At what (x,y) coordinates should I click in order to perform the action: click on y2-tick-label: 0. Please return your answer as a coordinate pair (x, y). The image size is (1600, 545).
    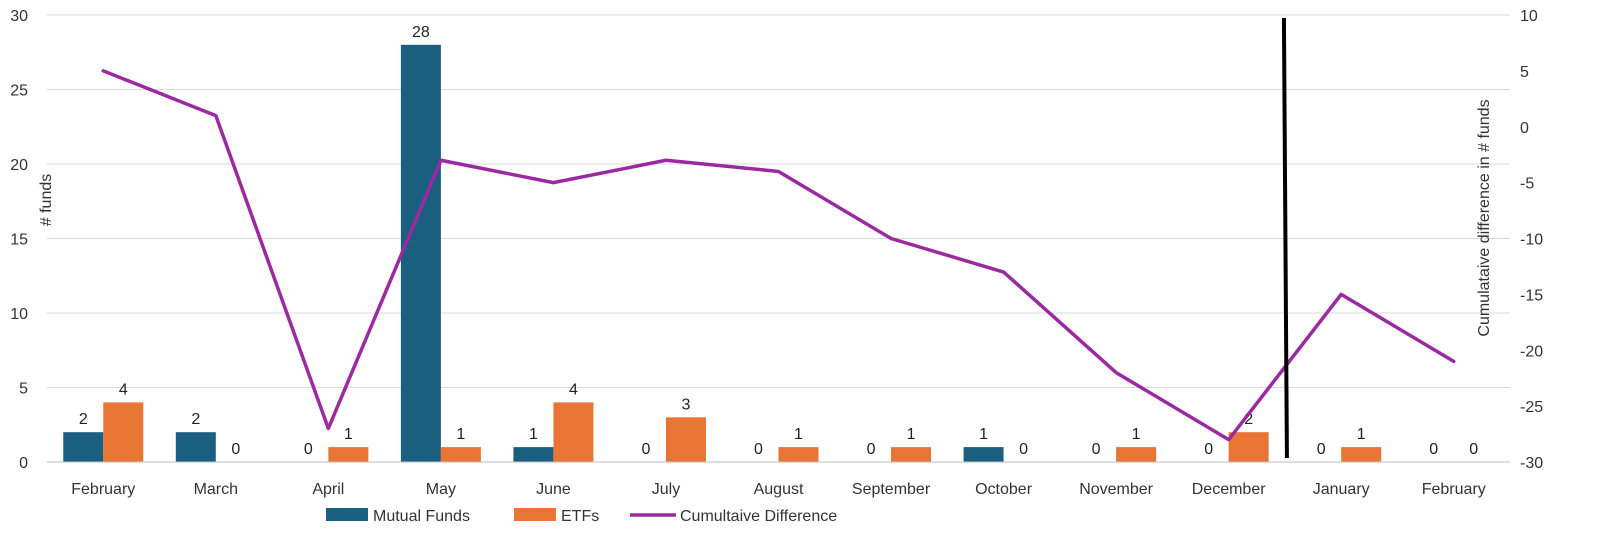
    Looking at the image, I should click on (1524, 128).